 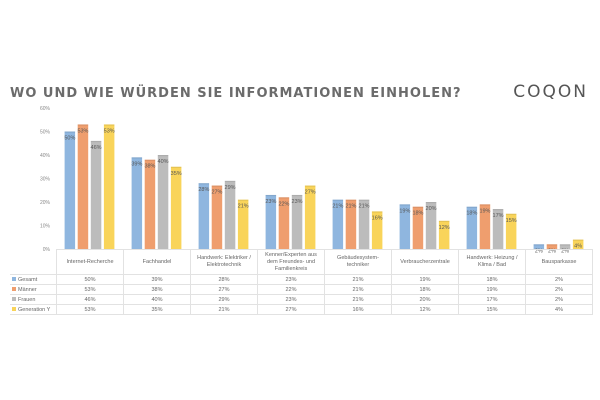 What do you see at coordinates (27, 289) in the screenshot?
I see `legend-label: Männer` at bounding box center [27, 289].